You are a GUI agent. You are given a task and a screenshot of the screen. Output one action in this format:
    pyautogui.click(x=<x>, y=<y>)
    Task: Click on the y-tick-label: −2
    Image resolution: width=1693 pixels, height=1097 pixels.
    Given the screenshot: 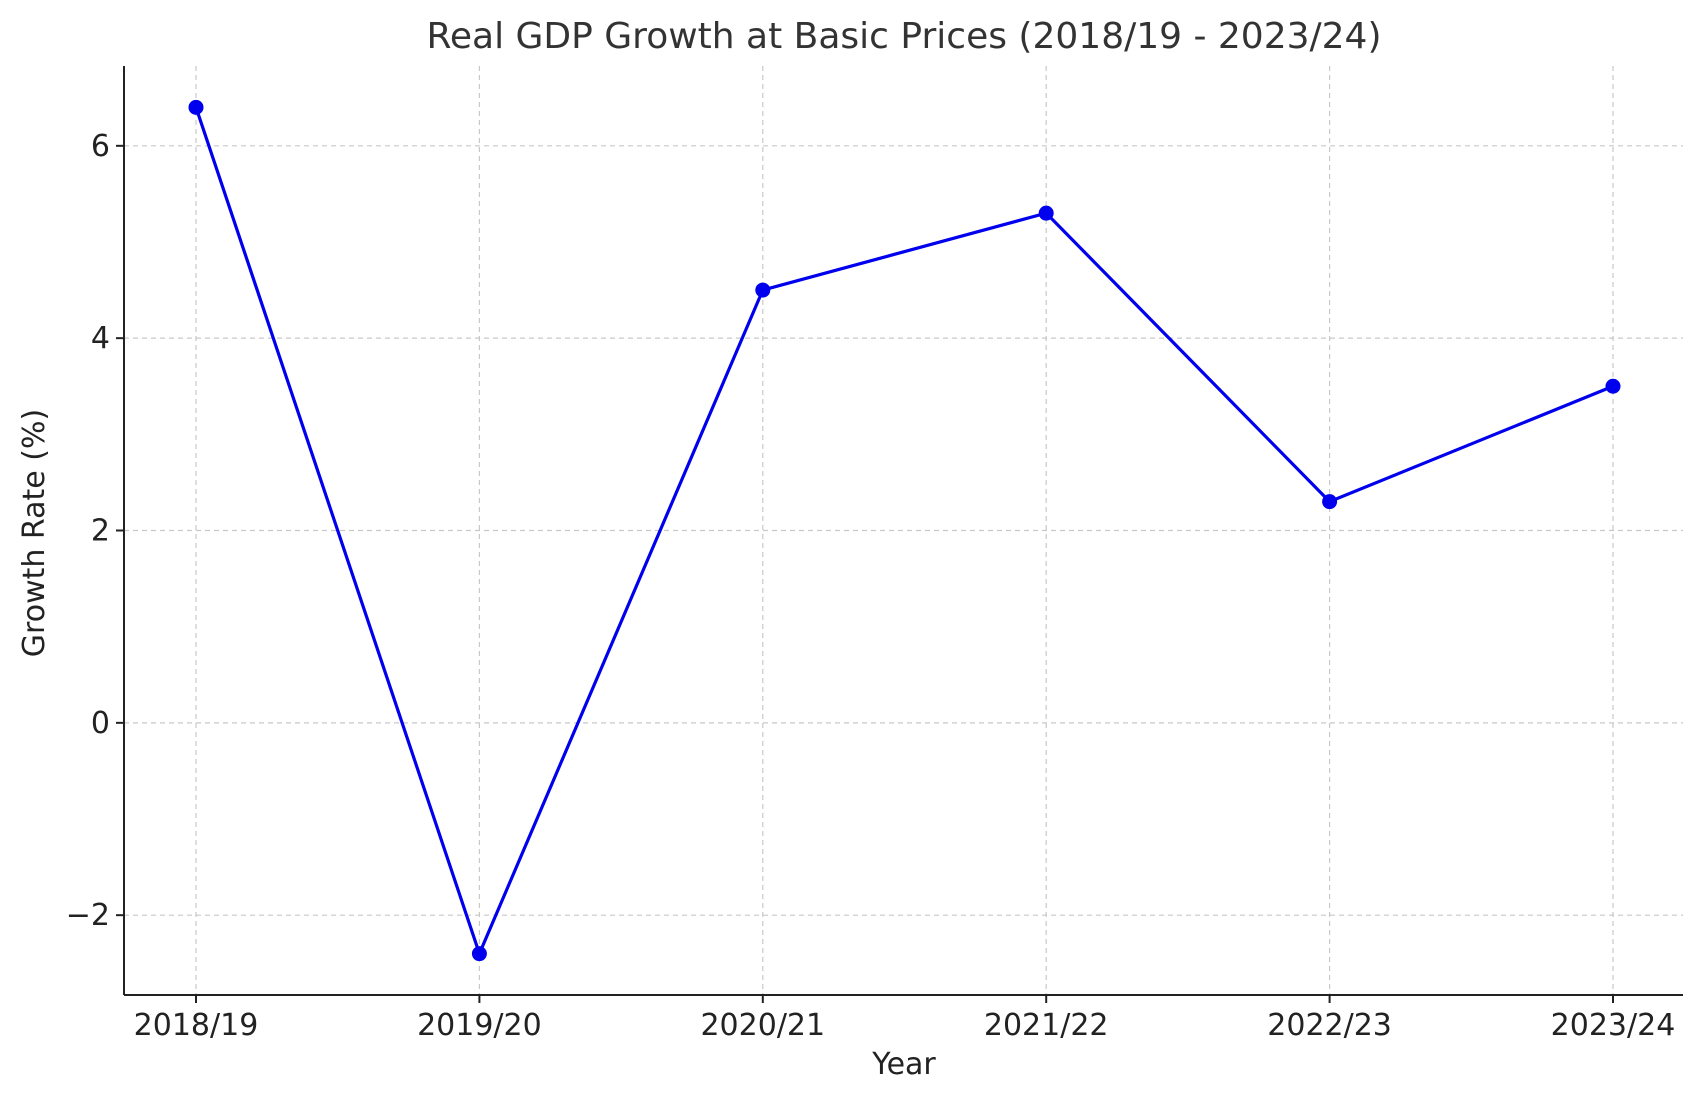 What is the action you would take?
    pyautogui.click(x=88, y=915)
    